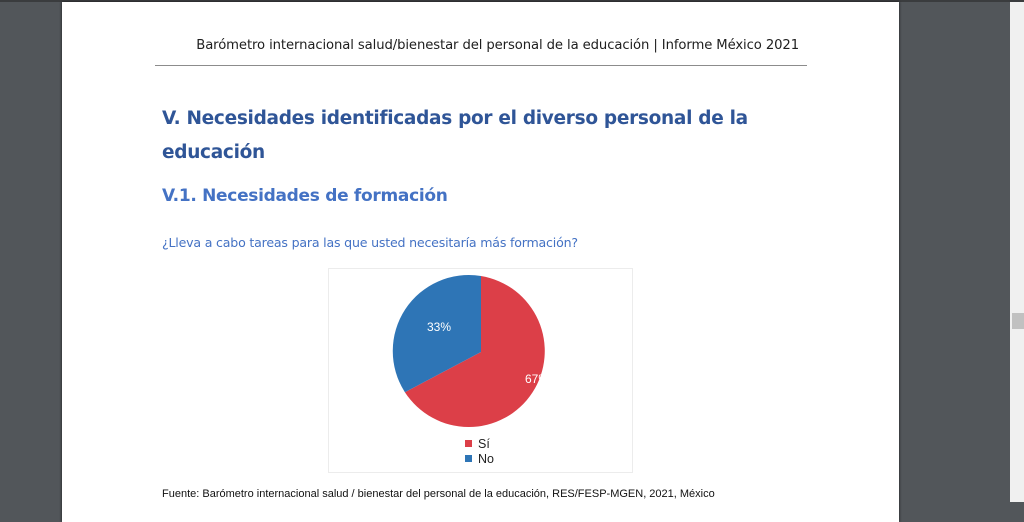 The height and width of the screenshot is (522, 1024). Describe the element at coordinates (468, 458) in the screenshot. I see `legend-swatch-blue` at that location.